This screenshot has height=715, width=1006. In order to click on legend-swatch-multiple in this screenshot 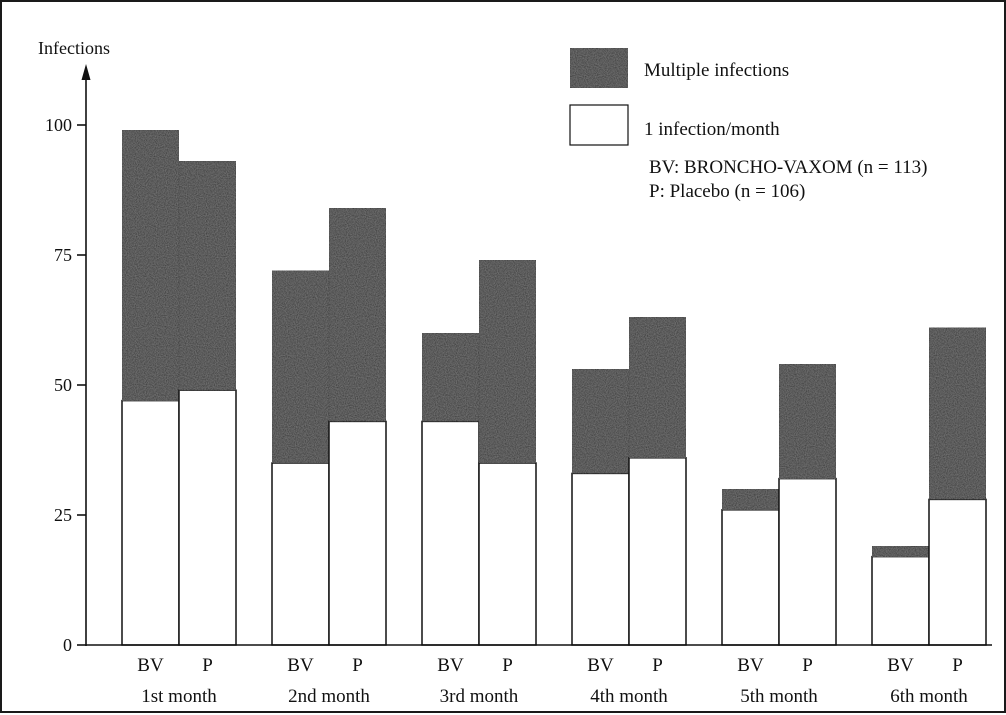, I will do `click(599, 68)`.